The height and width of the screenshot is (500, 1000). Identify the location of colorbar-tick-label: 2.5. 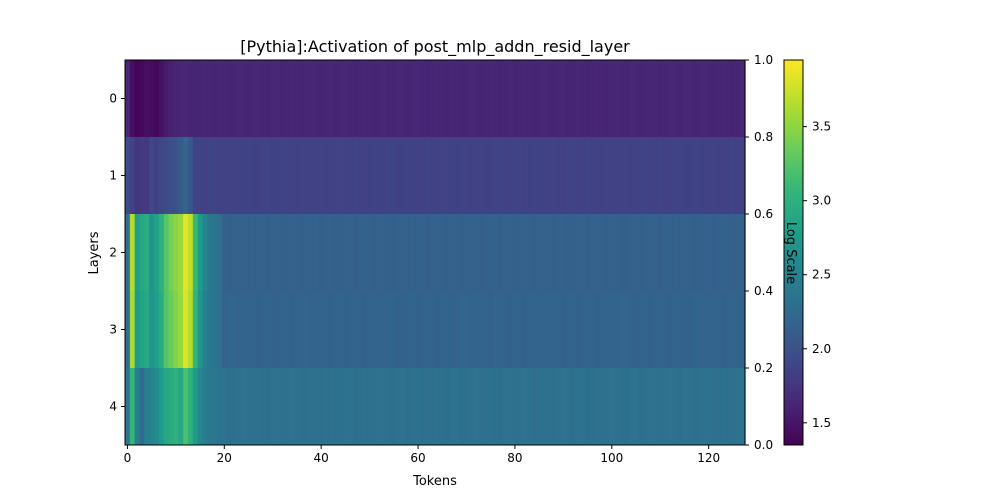
(821, 275).